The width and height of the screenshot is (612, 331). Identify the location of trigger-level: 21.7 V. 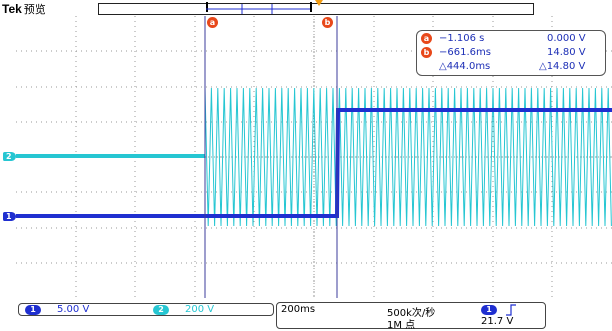
(497, 321).